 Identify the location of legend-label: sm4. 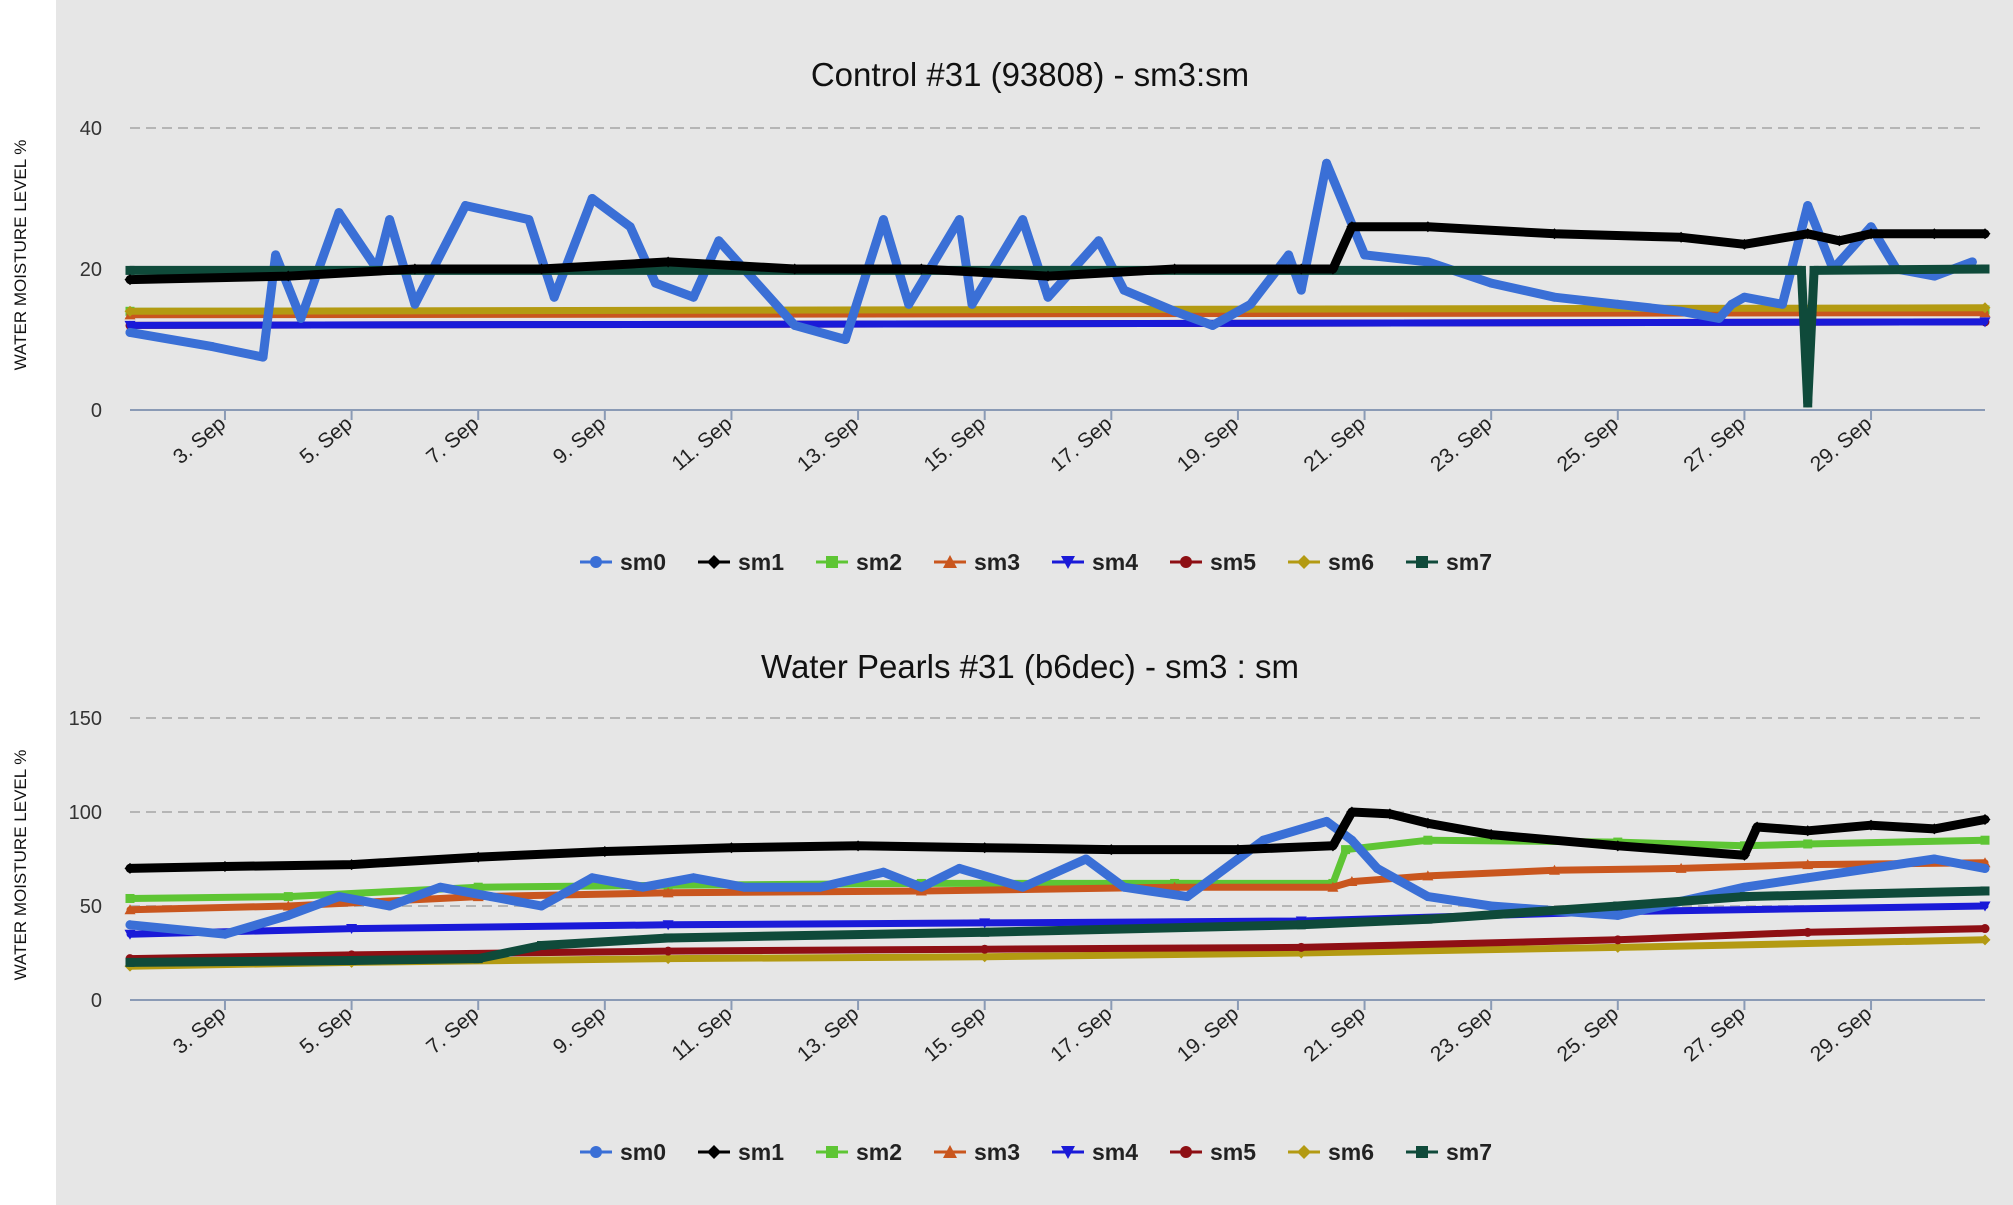
(1115, 562).